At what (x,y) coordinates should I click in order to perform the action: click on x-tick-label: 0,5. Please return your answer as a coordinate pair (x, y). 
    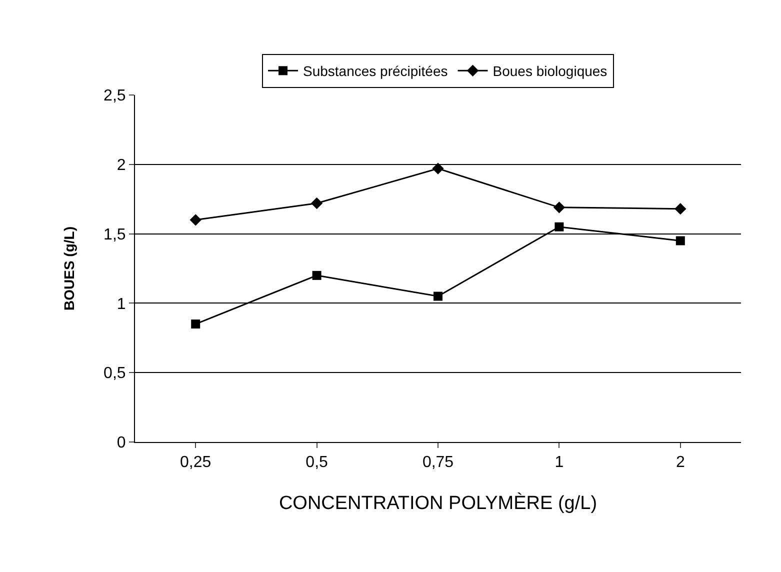
    Looking at the image, I should click on (317, 463).